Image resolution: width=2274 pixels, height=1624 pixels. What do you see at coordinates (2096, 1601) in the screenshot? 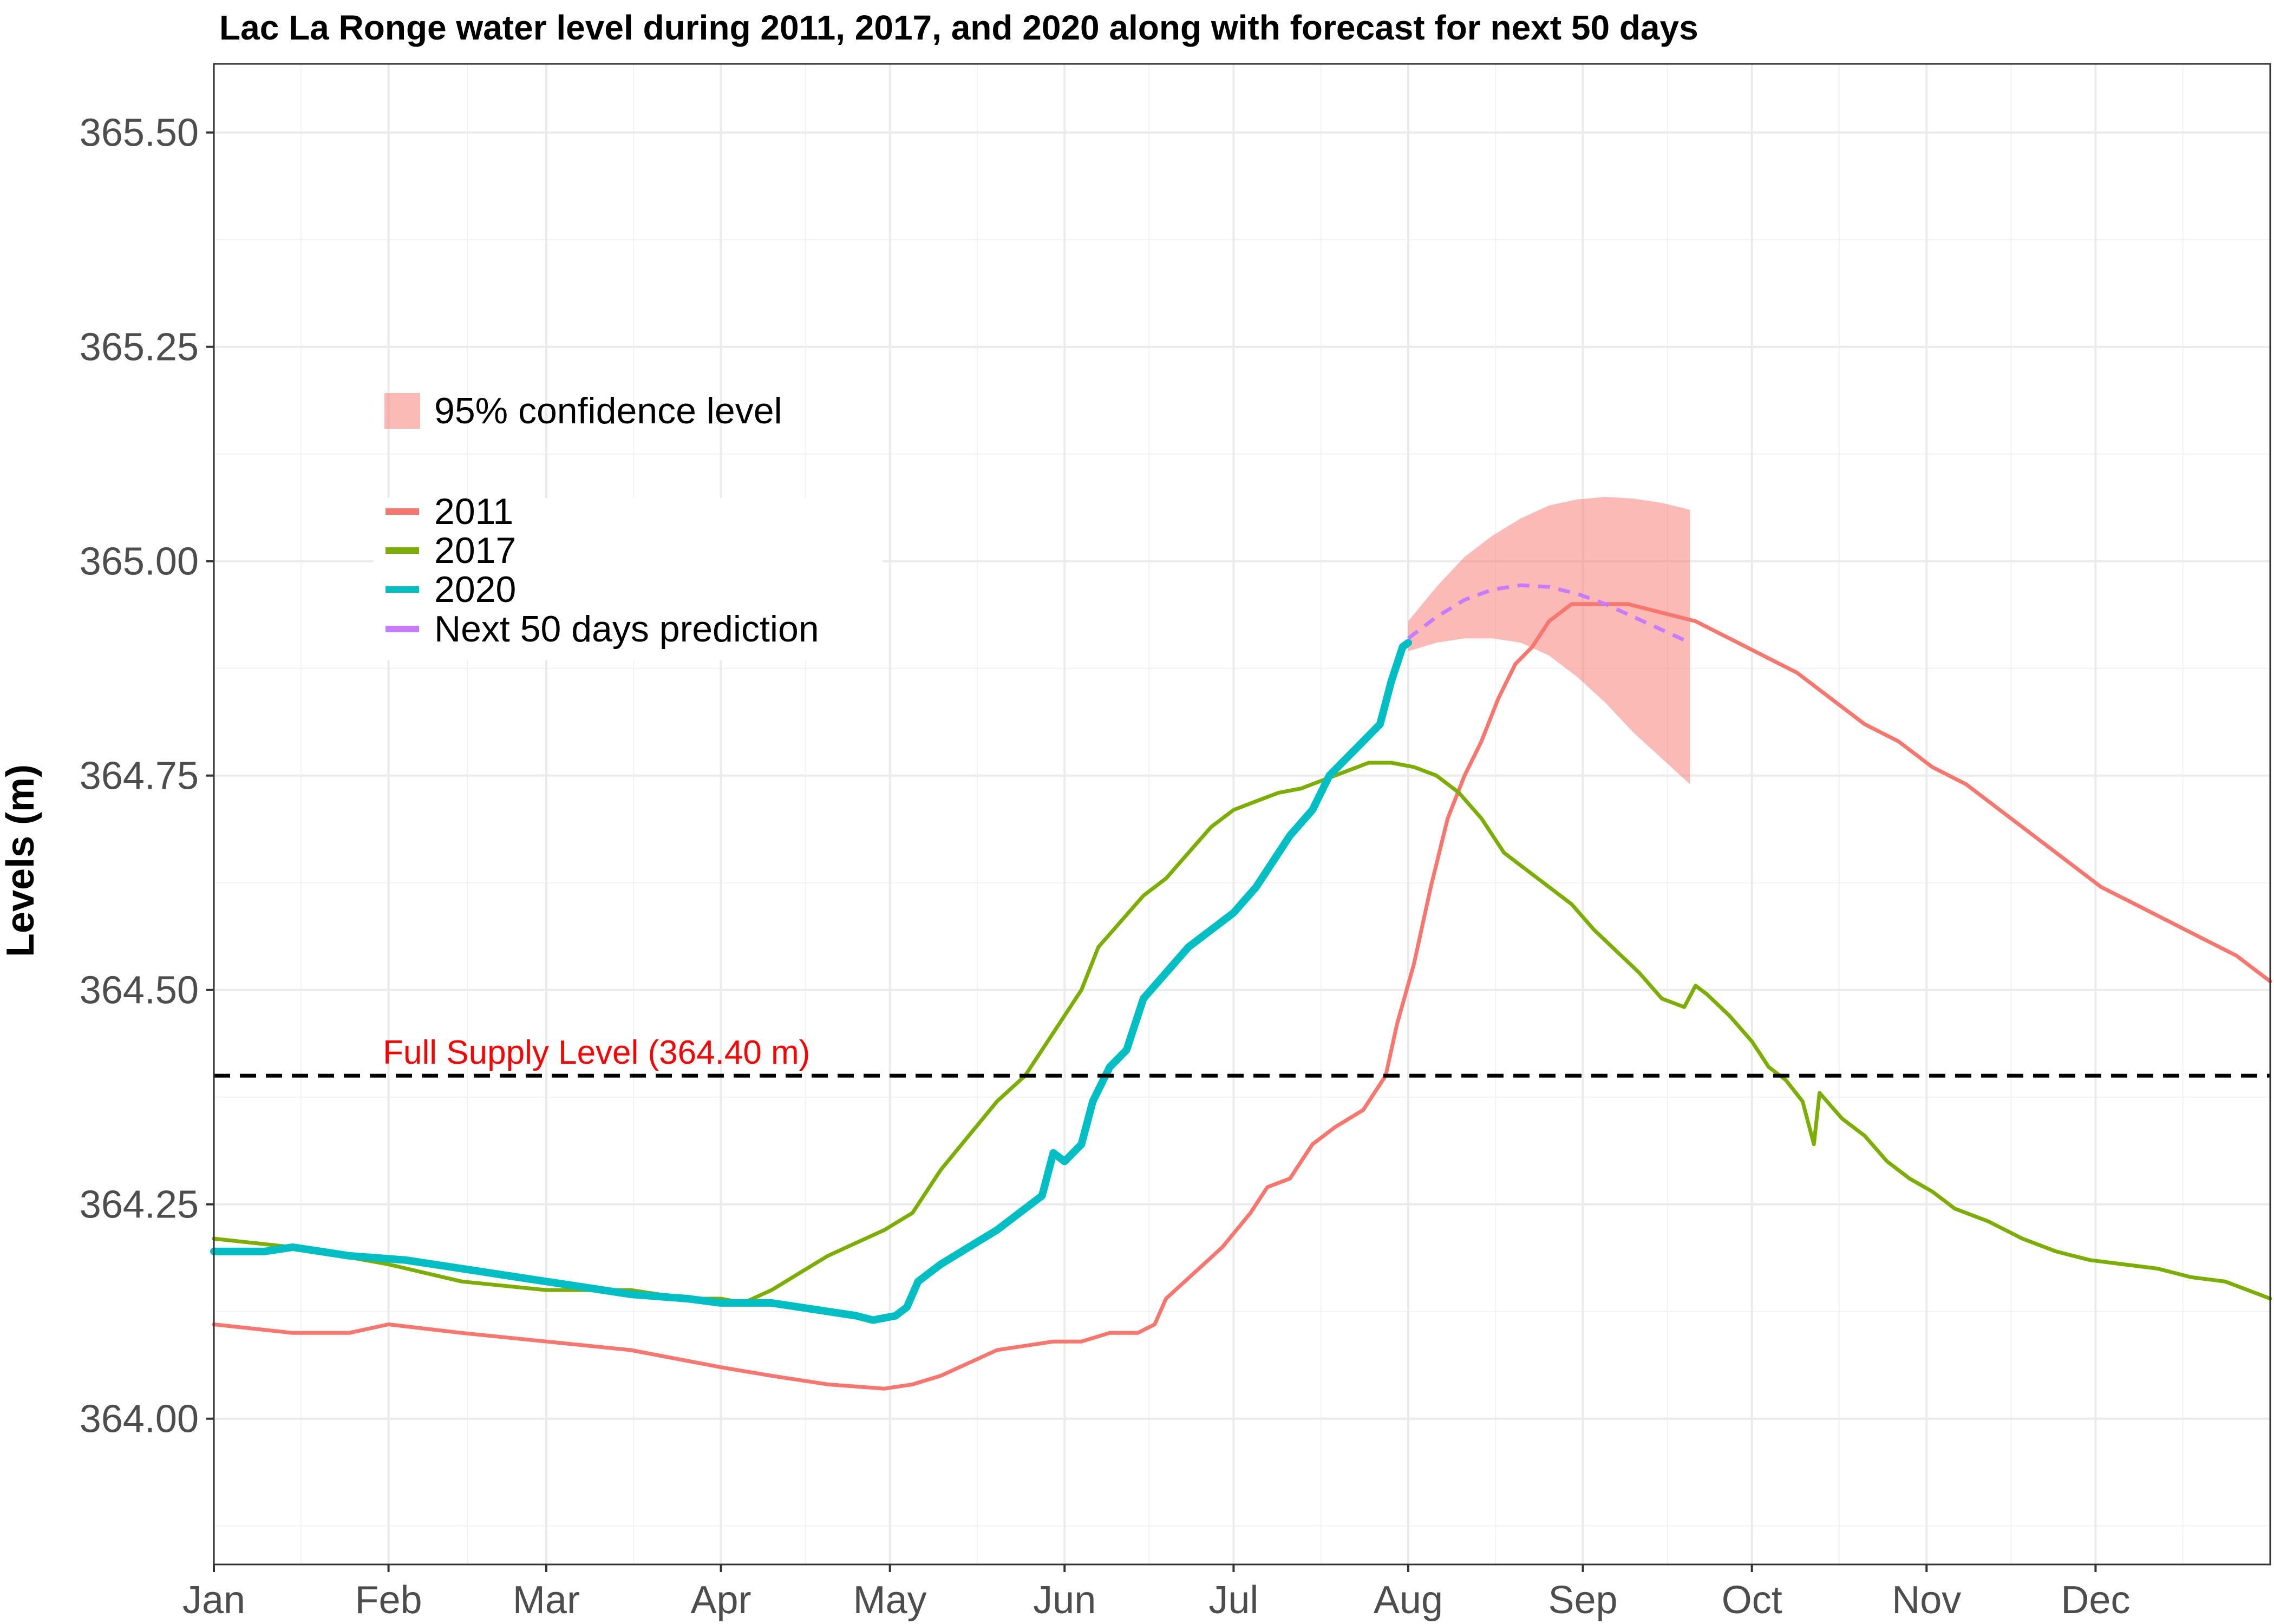
I see `x-tick-label: Dec` at bounding box center [2096, 1601].